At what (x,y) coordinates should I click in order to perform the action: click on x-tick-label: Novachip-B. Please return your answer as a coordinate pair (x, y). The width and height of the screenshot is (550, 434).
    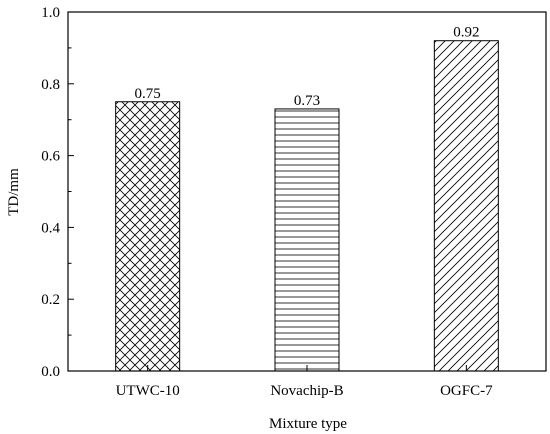
    Looking at the image, I should click on (306, 391).